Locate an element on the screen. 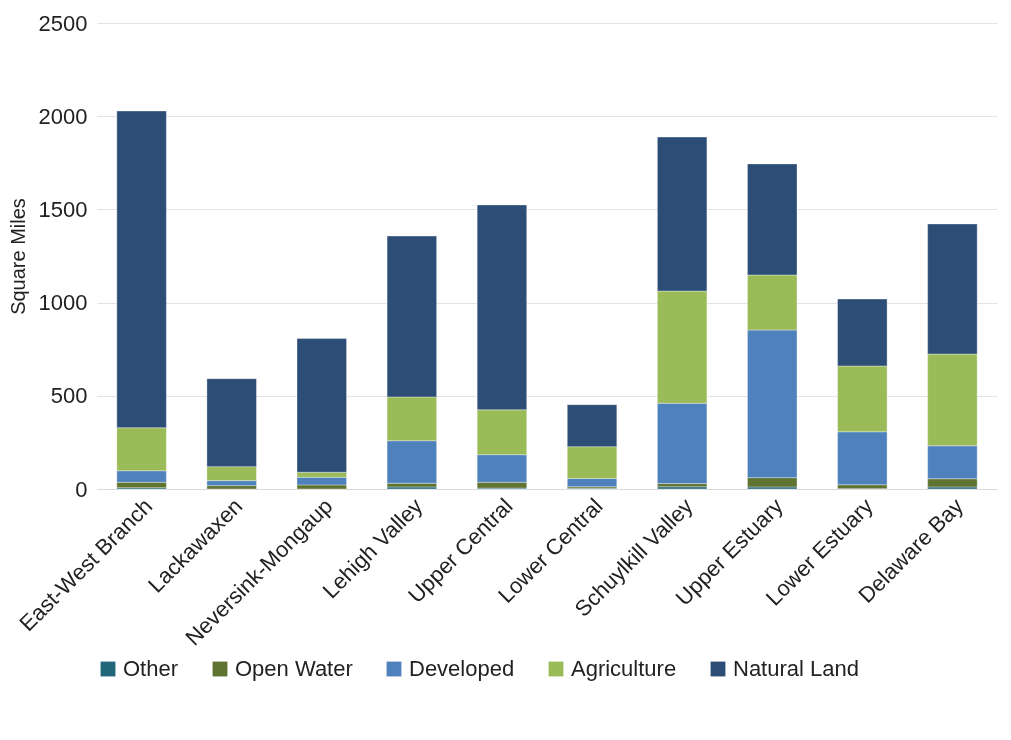  legend-label: Other is located at coordinates (151, 668).